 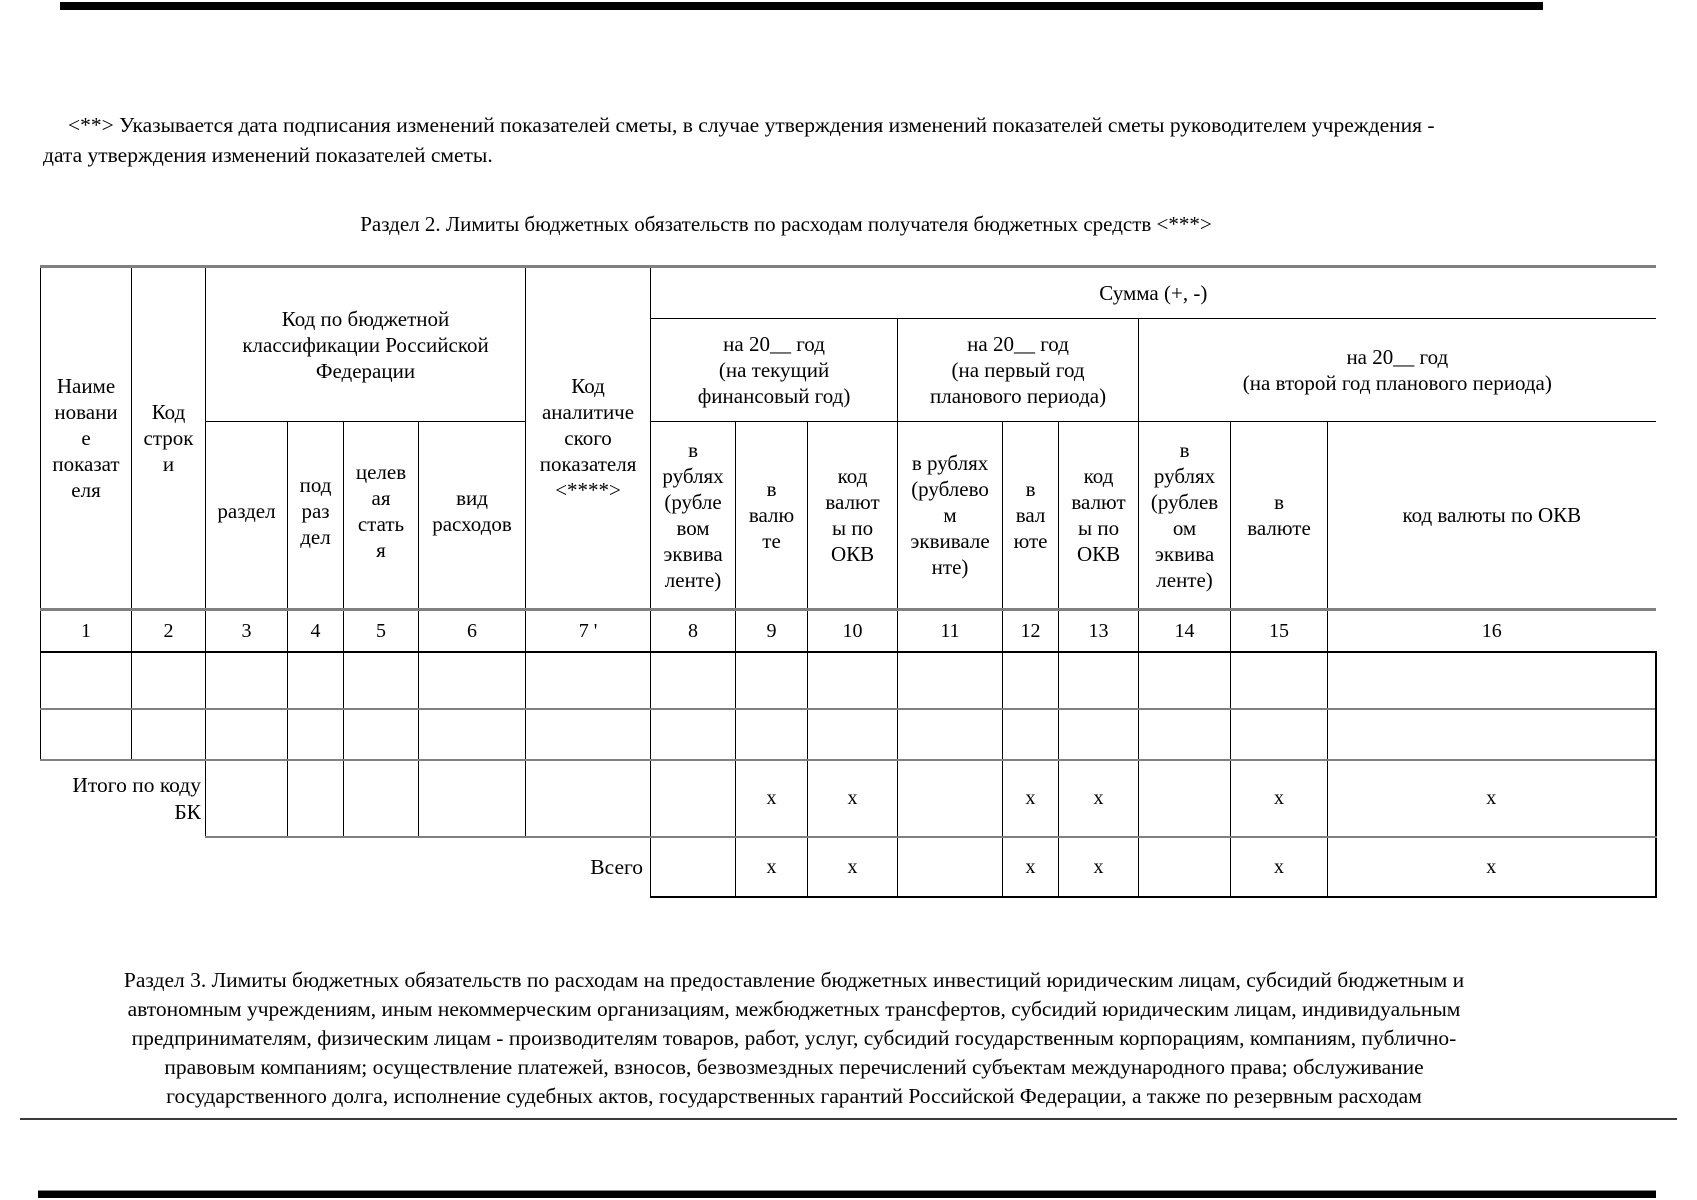 I want to click on top-divider, so click(x=801, y=6).